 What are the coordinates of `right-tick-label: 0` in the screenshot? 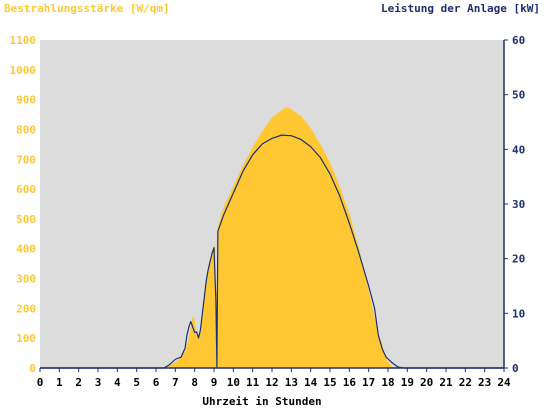 It's located at (515, 368).